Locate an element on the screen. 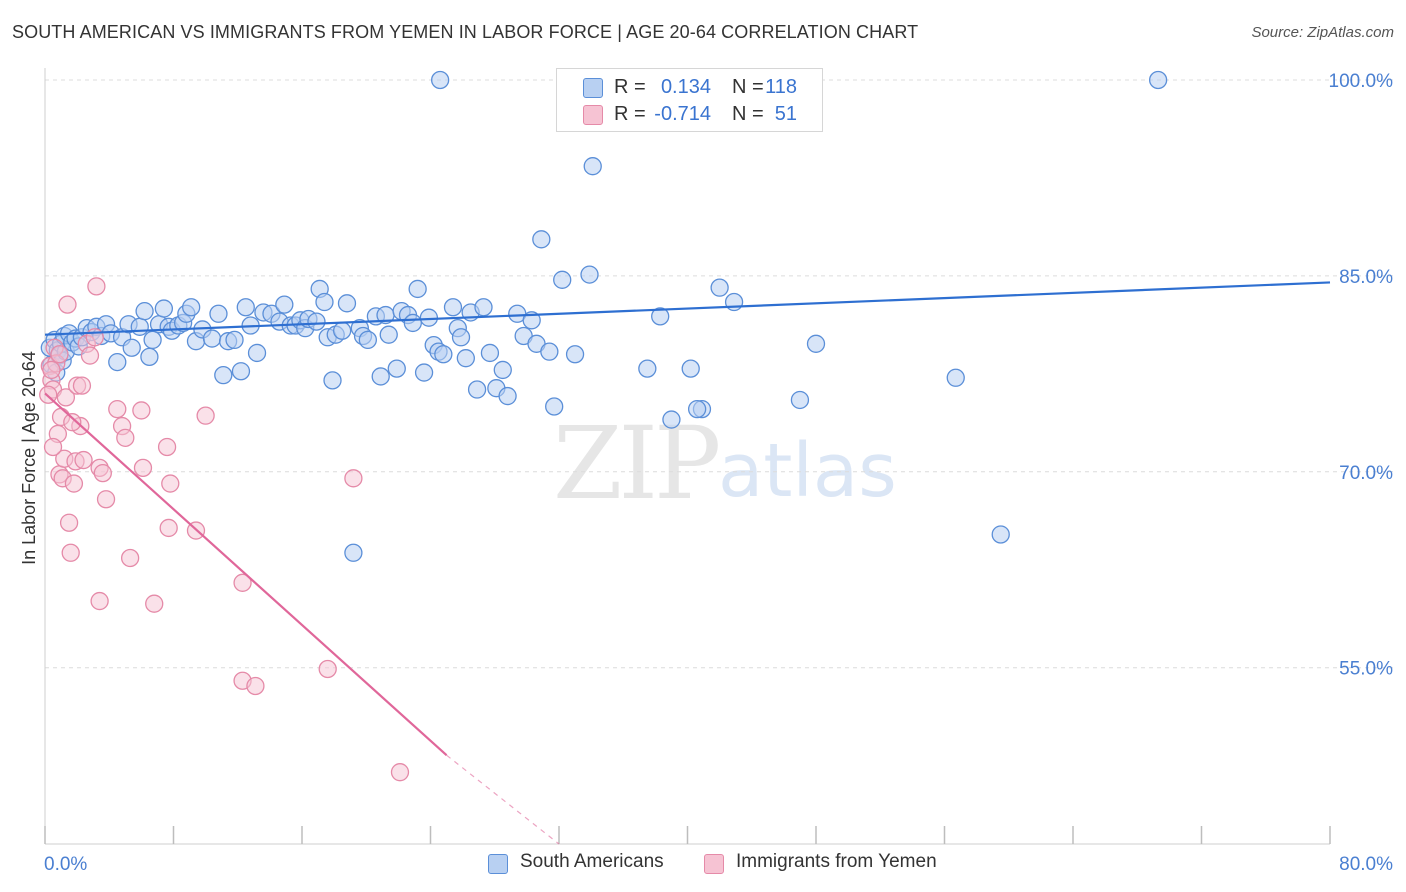  legend-n-value-south: 118 is located at coordinates (781, 87).